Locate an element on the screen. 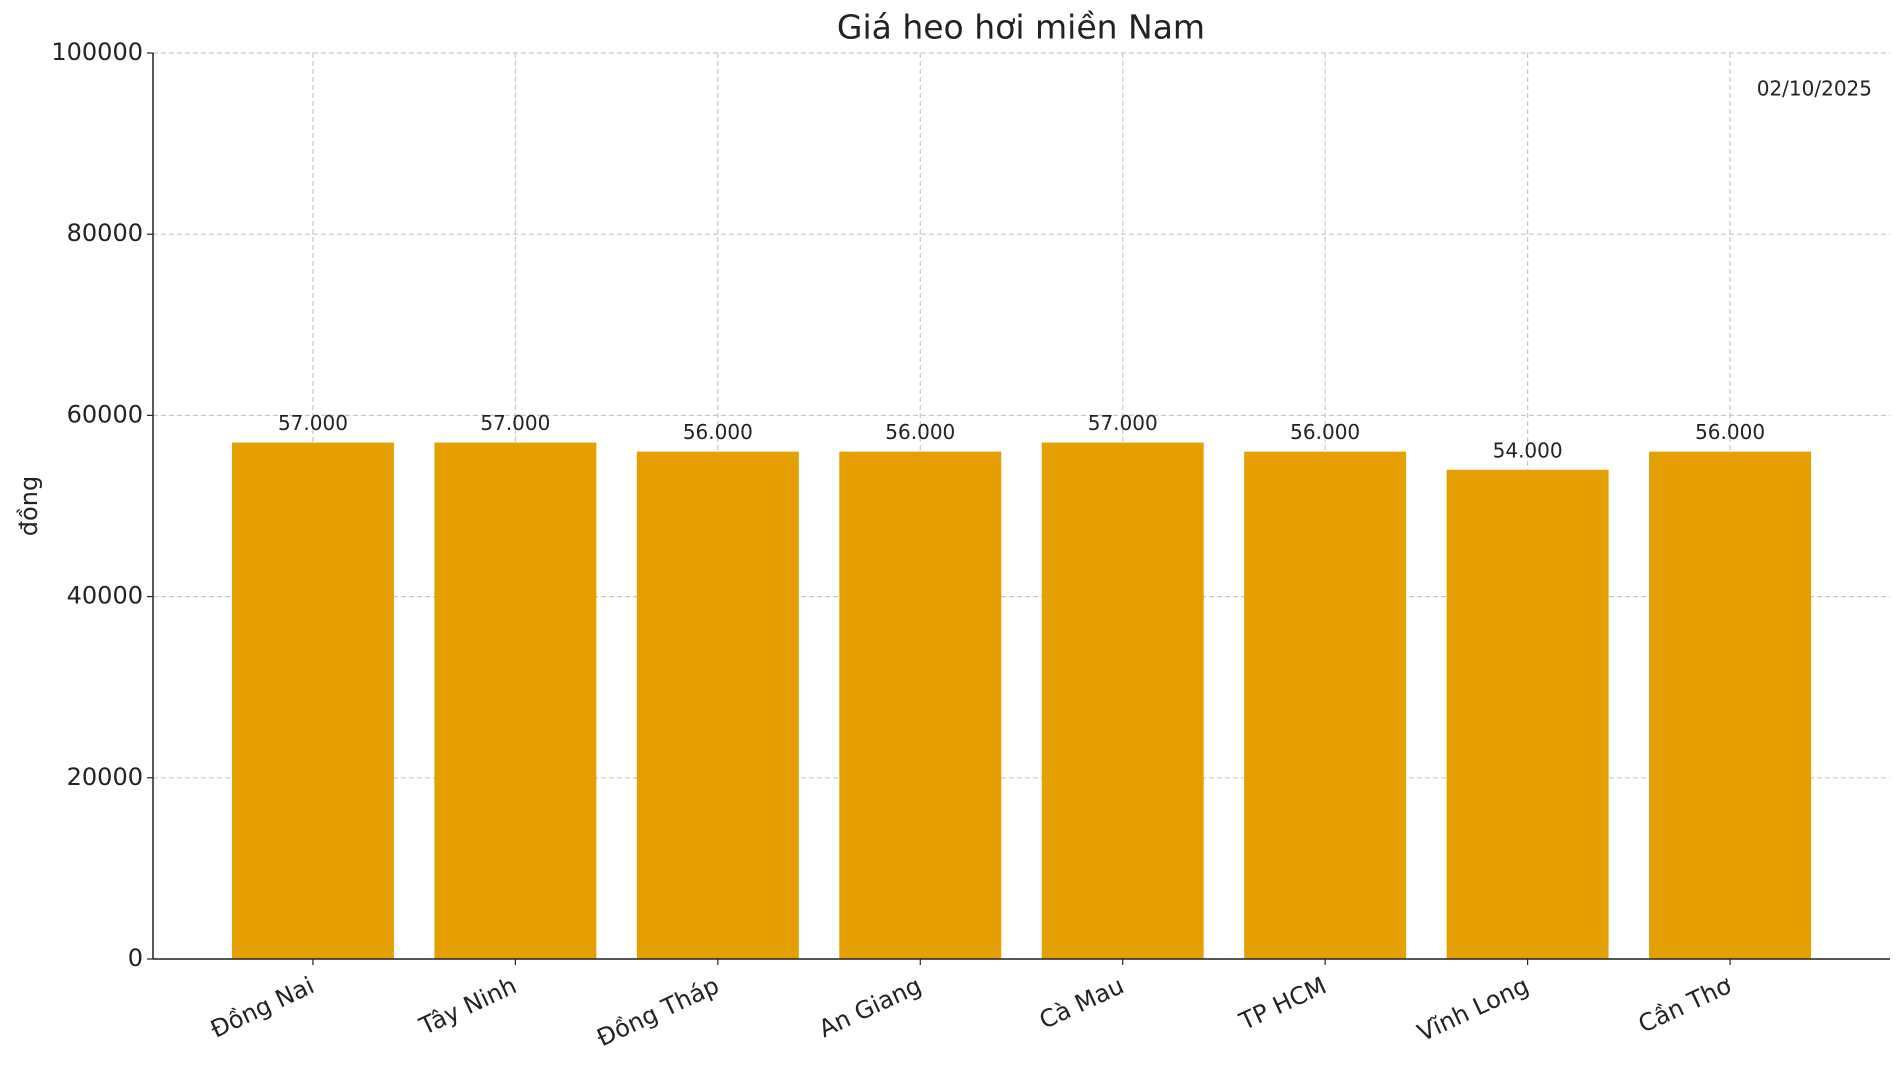 The image size is (1904, 1065). y-tick-label: 40000 is located at coordinates (105, 596).